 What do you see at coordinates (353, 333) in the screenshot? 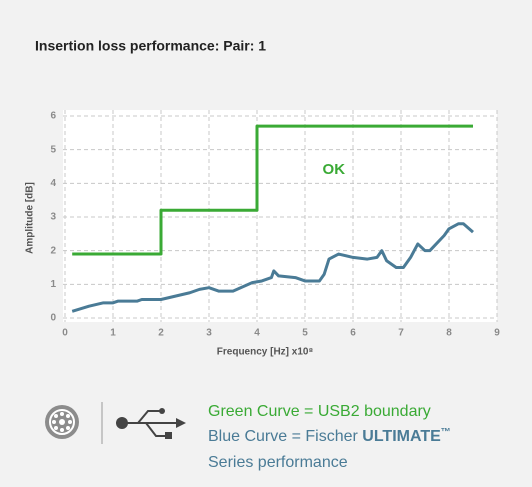
I see `x-tick-label: 6` at bounding box center [353, 333].